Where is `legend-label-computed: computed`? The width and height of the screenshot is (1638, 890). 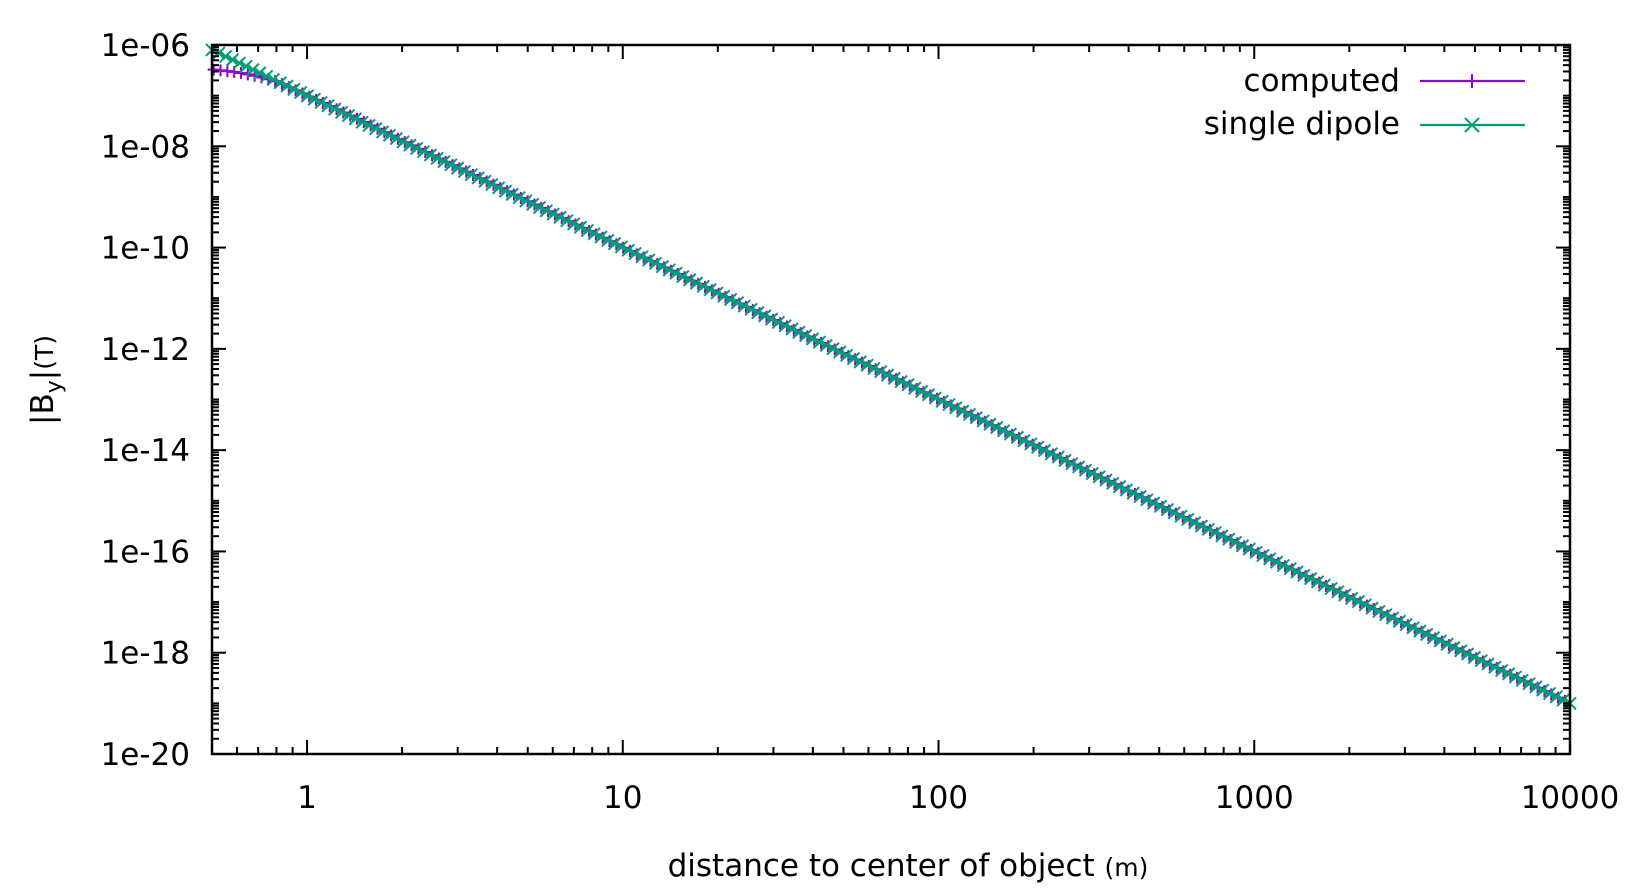 legend-label-computed: computed is located at coordinates (1322, 81).